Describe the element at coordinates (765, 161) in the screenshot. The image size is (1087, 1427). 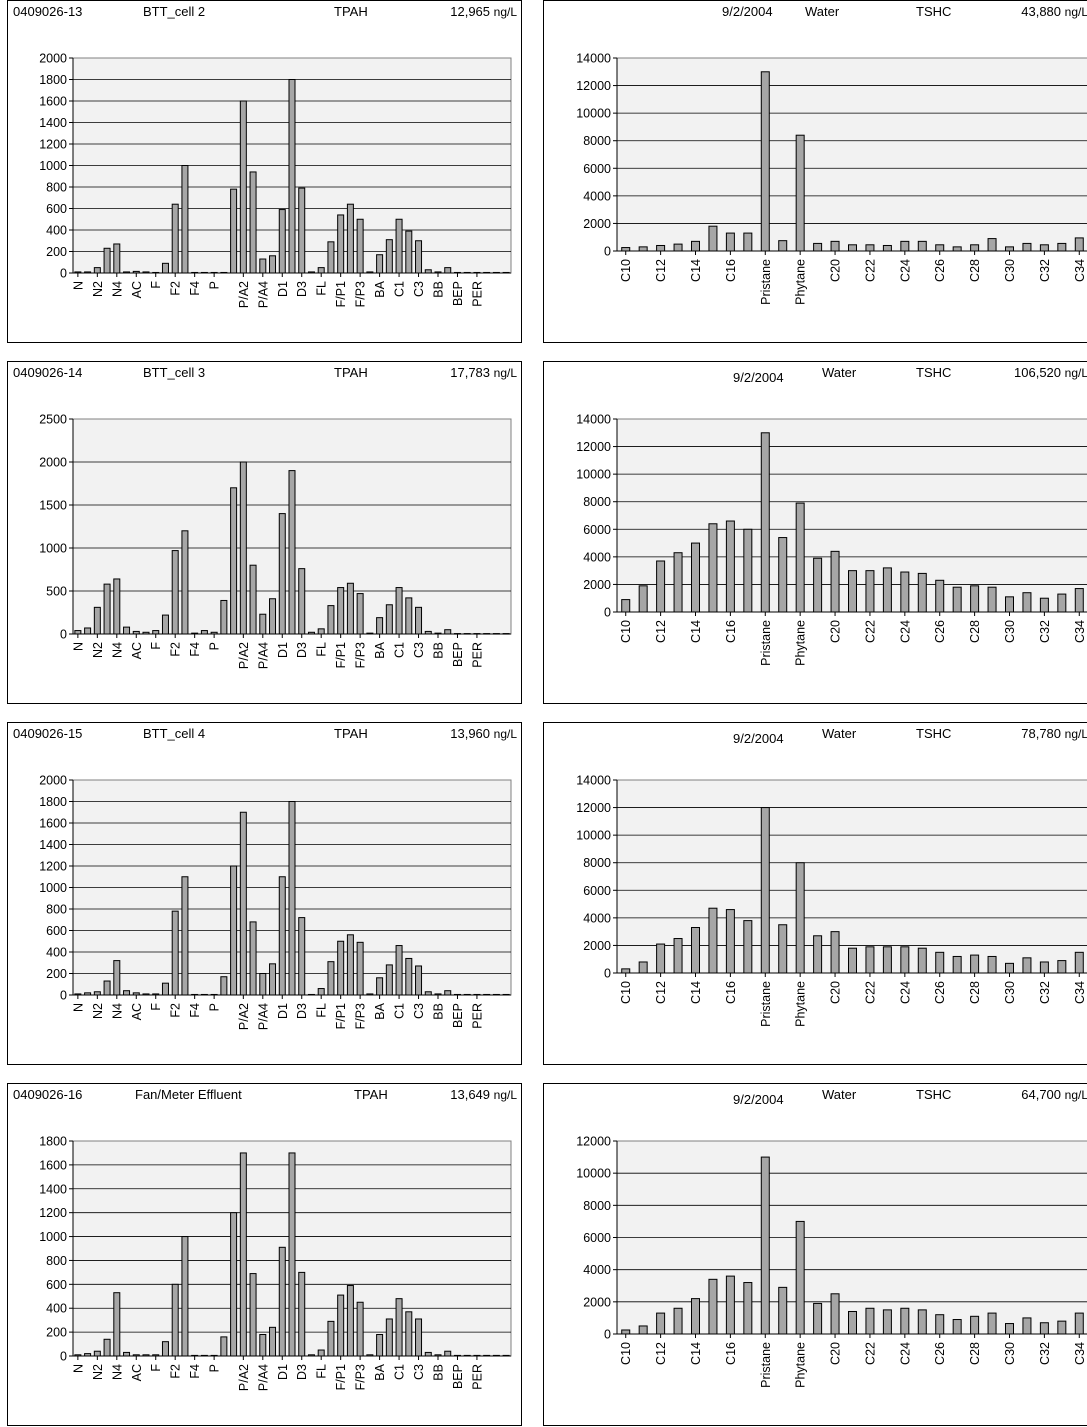
I see `tshc-bar-Pristane` at that location.